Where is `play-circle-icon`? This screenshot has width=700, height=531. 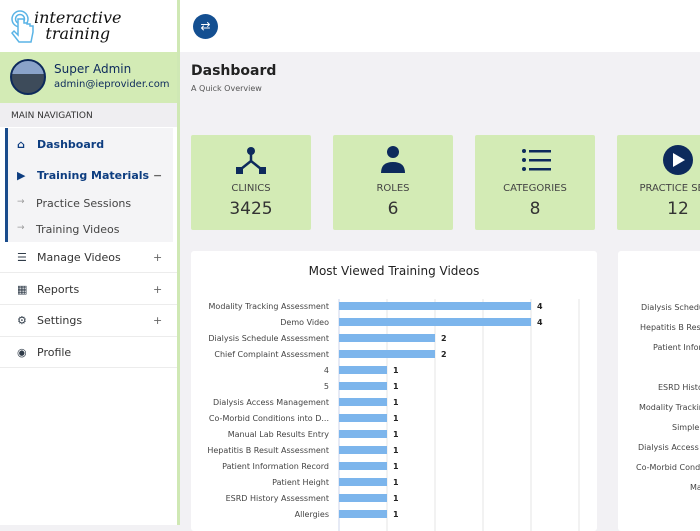
play-circle-icon is located at coordinates (678, 160).